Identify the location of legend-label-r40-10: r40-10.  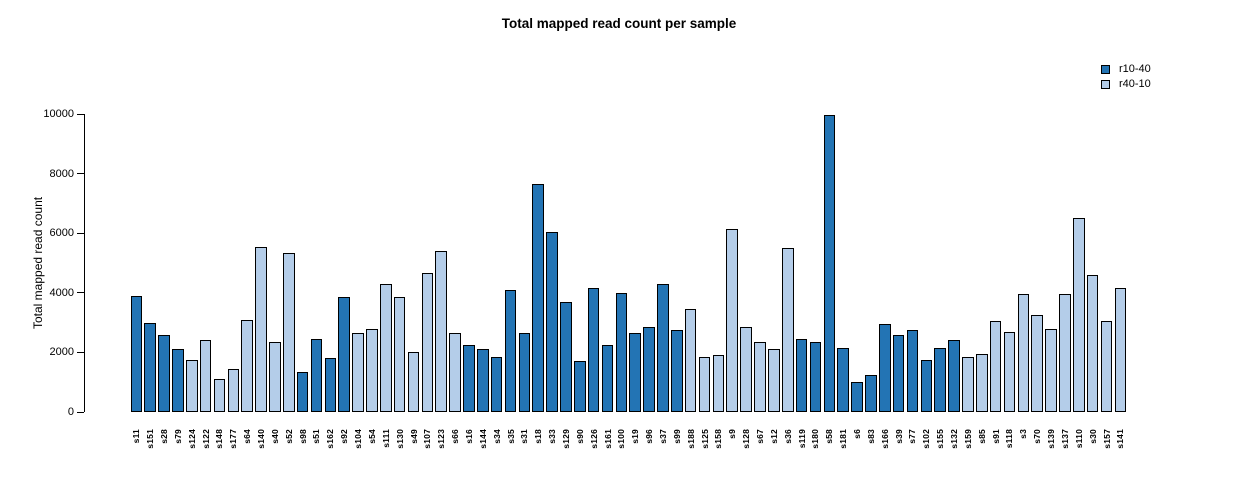
(1135, 84).